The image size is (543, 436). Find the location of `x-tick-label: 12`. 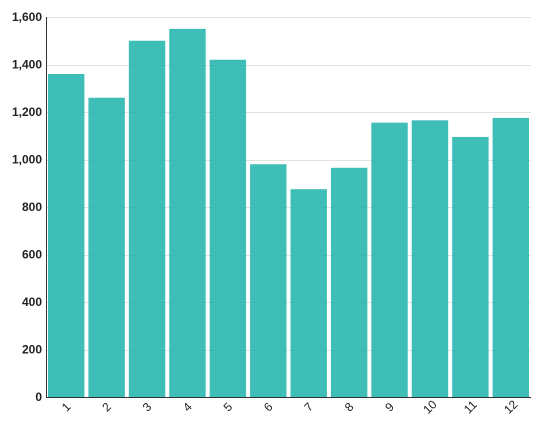

x-tick-label: 12 is located at coordinates (511, 407).